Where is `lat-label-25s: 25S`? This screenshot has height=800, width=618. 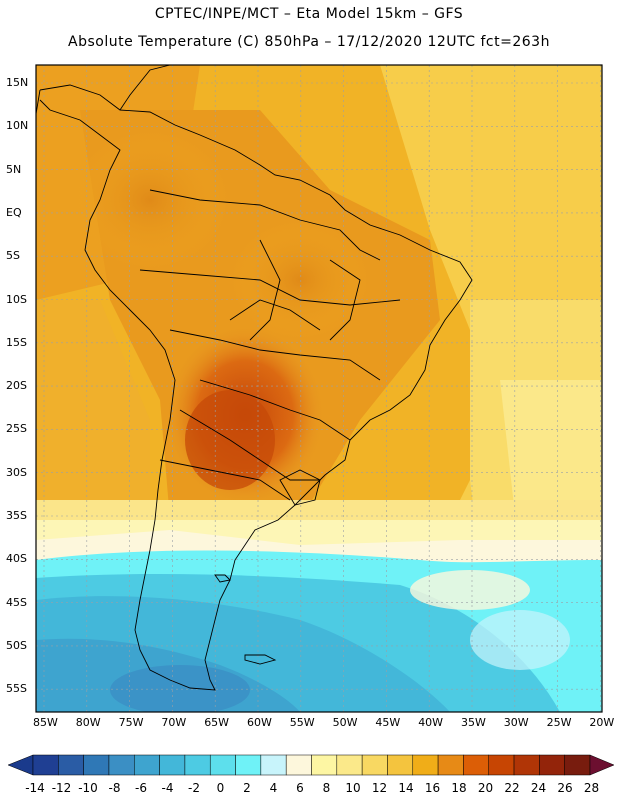
lat-label-25s: 25S is located at coordinates (16, 429).